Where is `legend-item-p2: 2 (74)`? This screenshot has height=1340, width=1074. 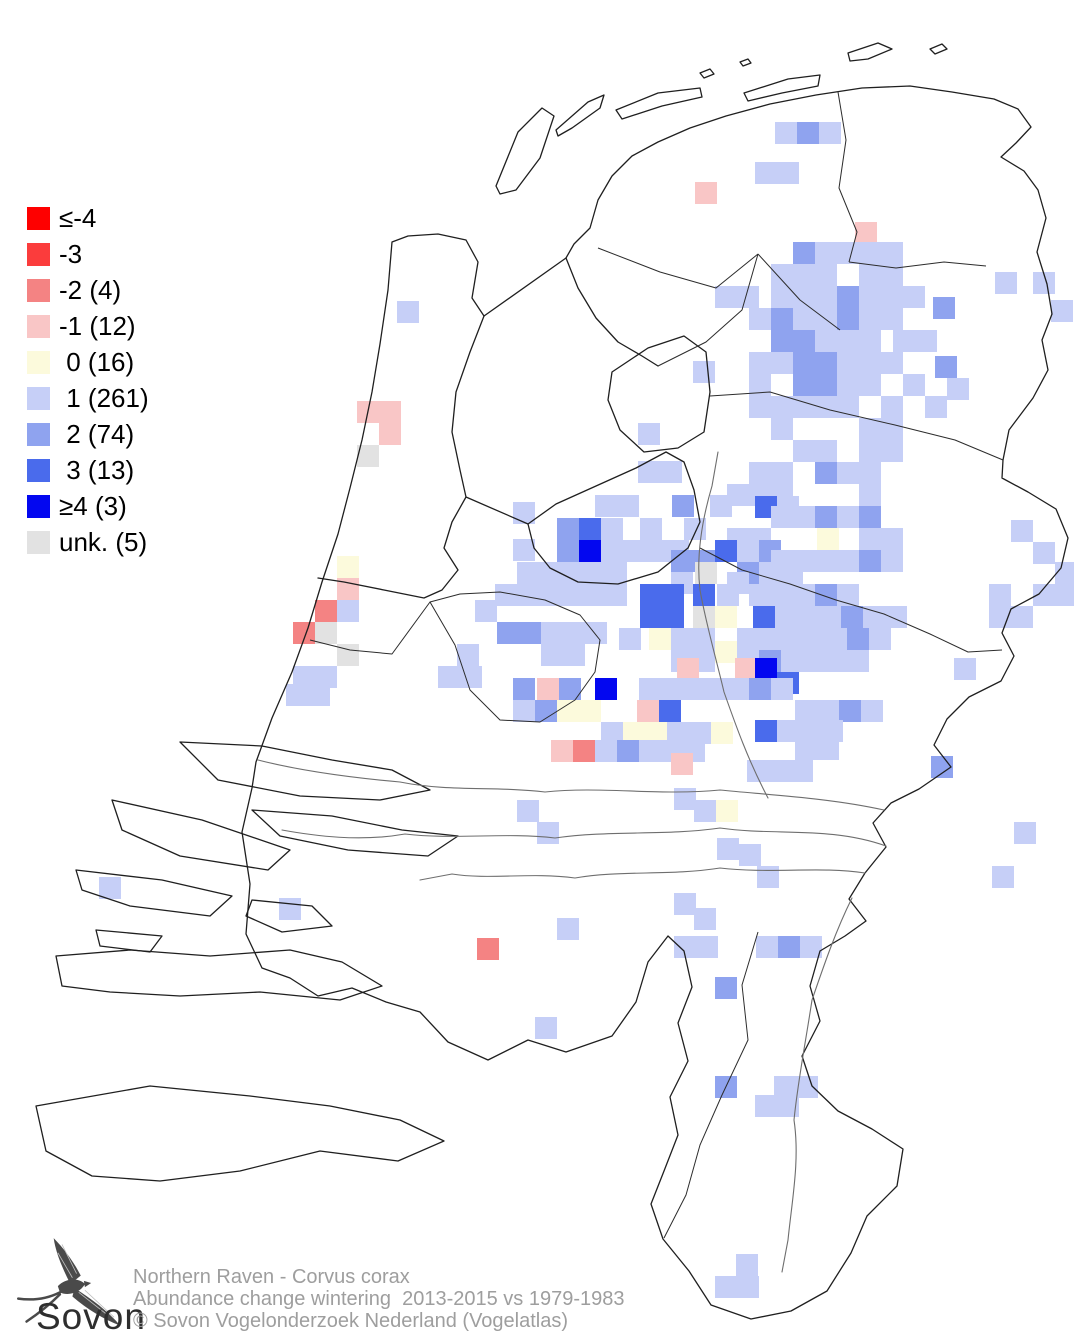
legend-item-p2: 2 (74) is located at coordinates (88, 434).